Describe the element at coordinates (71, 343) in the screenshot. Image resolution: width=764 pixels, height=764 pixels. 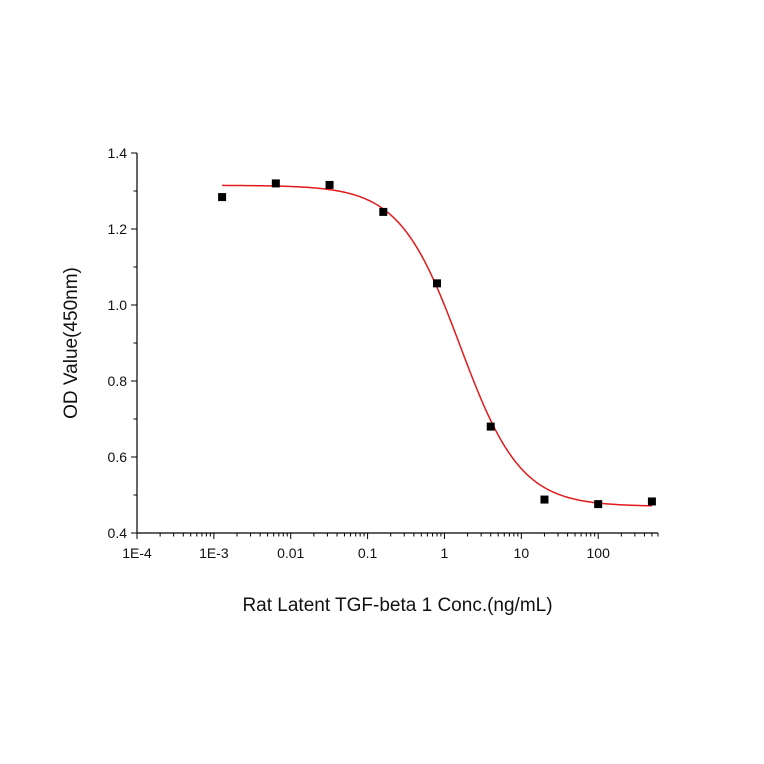
I see `y-axis-title: OD Value(450nm)` at that location.